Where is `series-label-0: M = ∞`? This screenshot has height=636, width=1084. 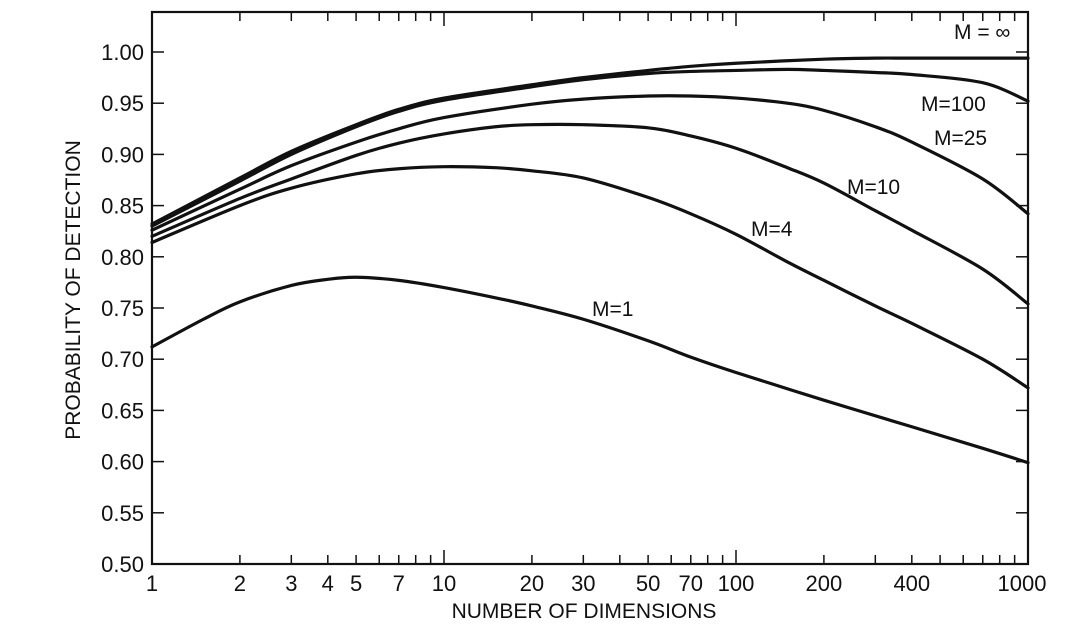
series-label-0: M = ∞ is located at coordinates (982, 32).